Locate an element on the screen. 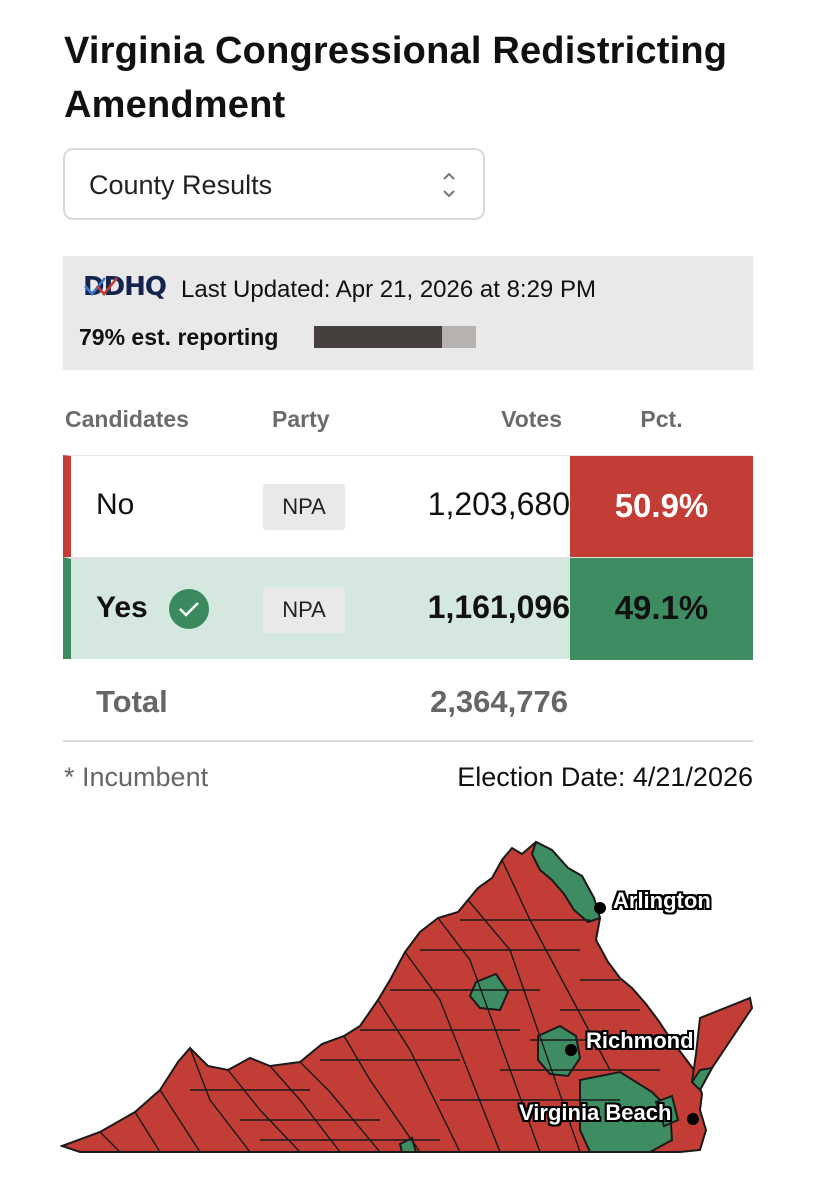 This screenshot has width=816, height=1200. albemarle-region is located at coordinates (489, 992).